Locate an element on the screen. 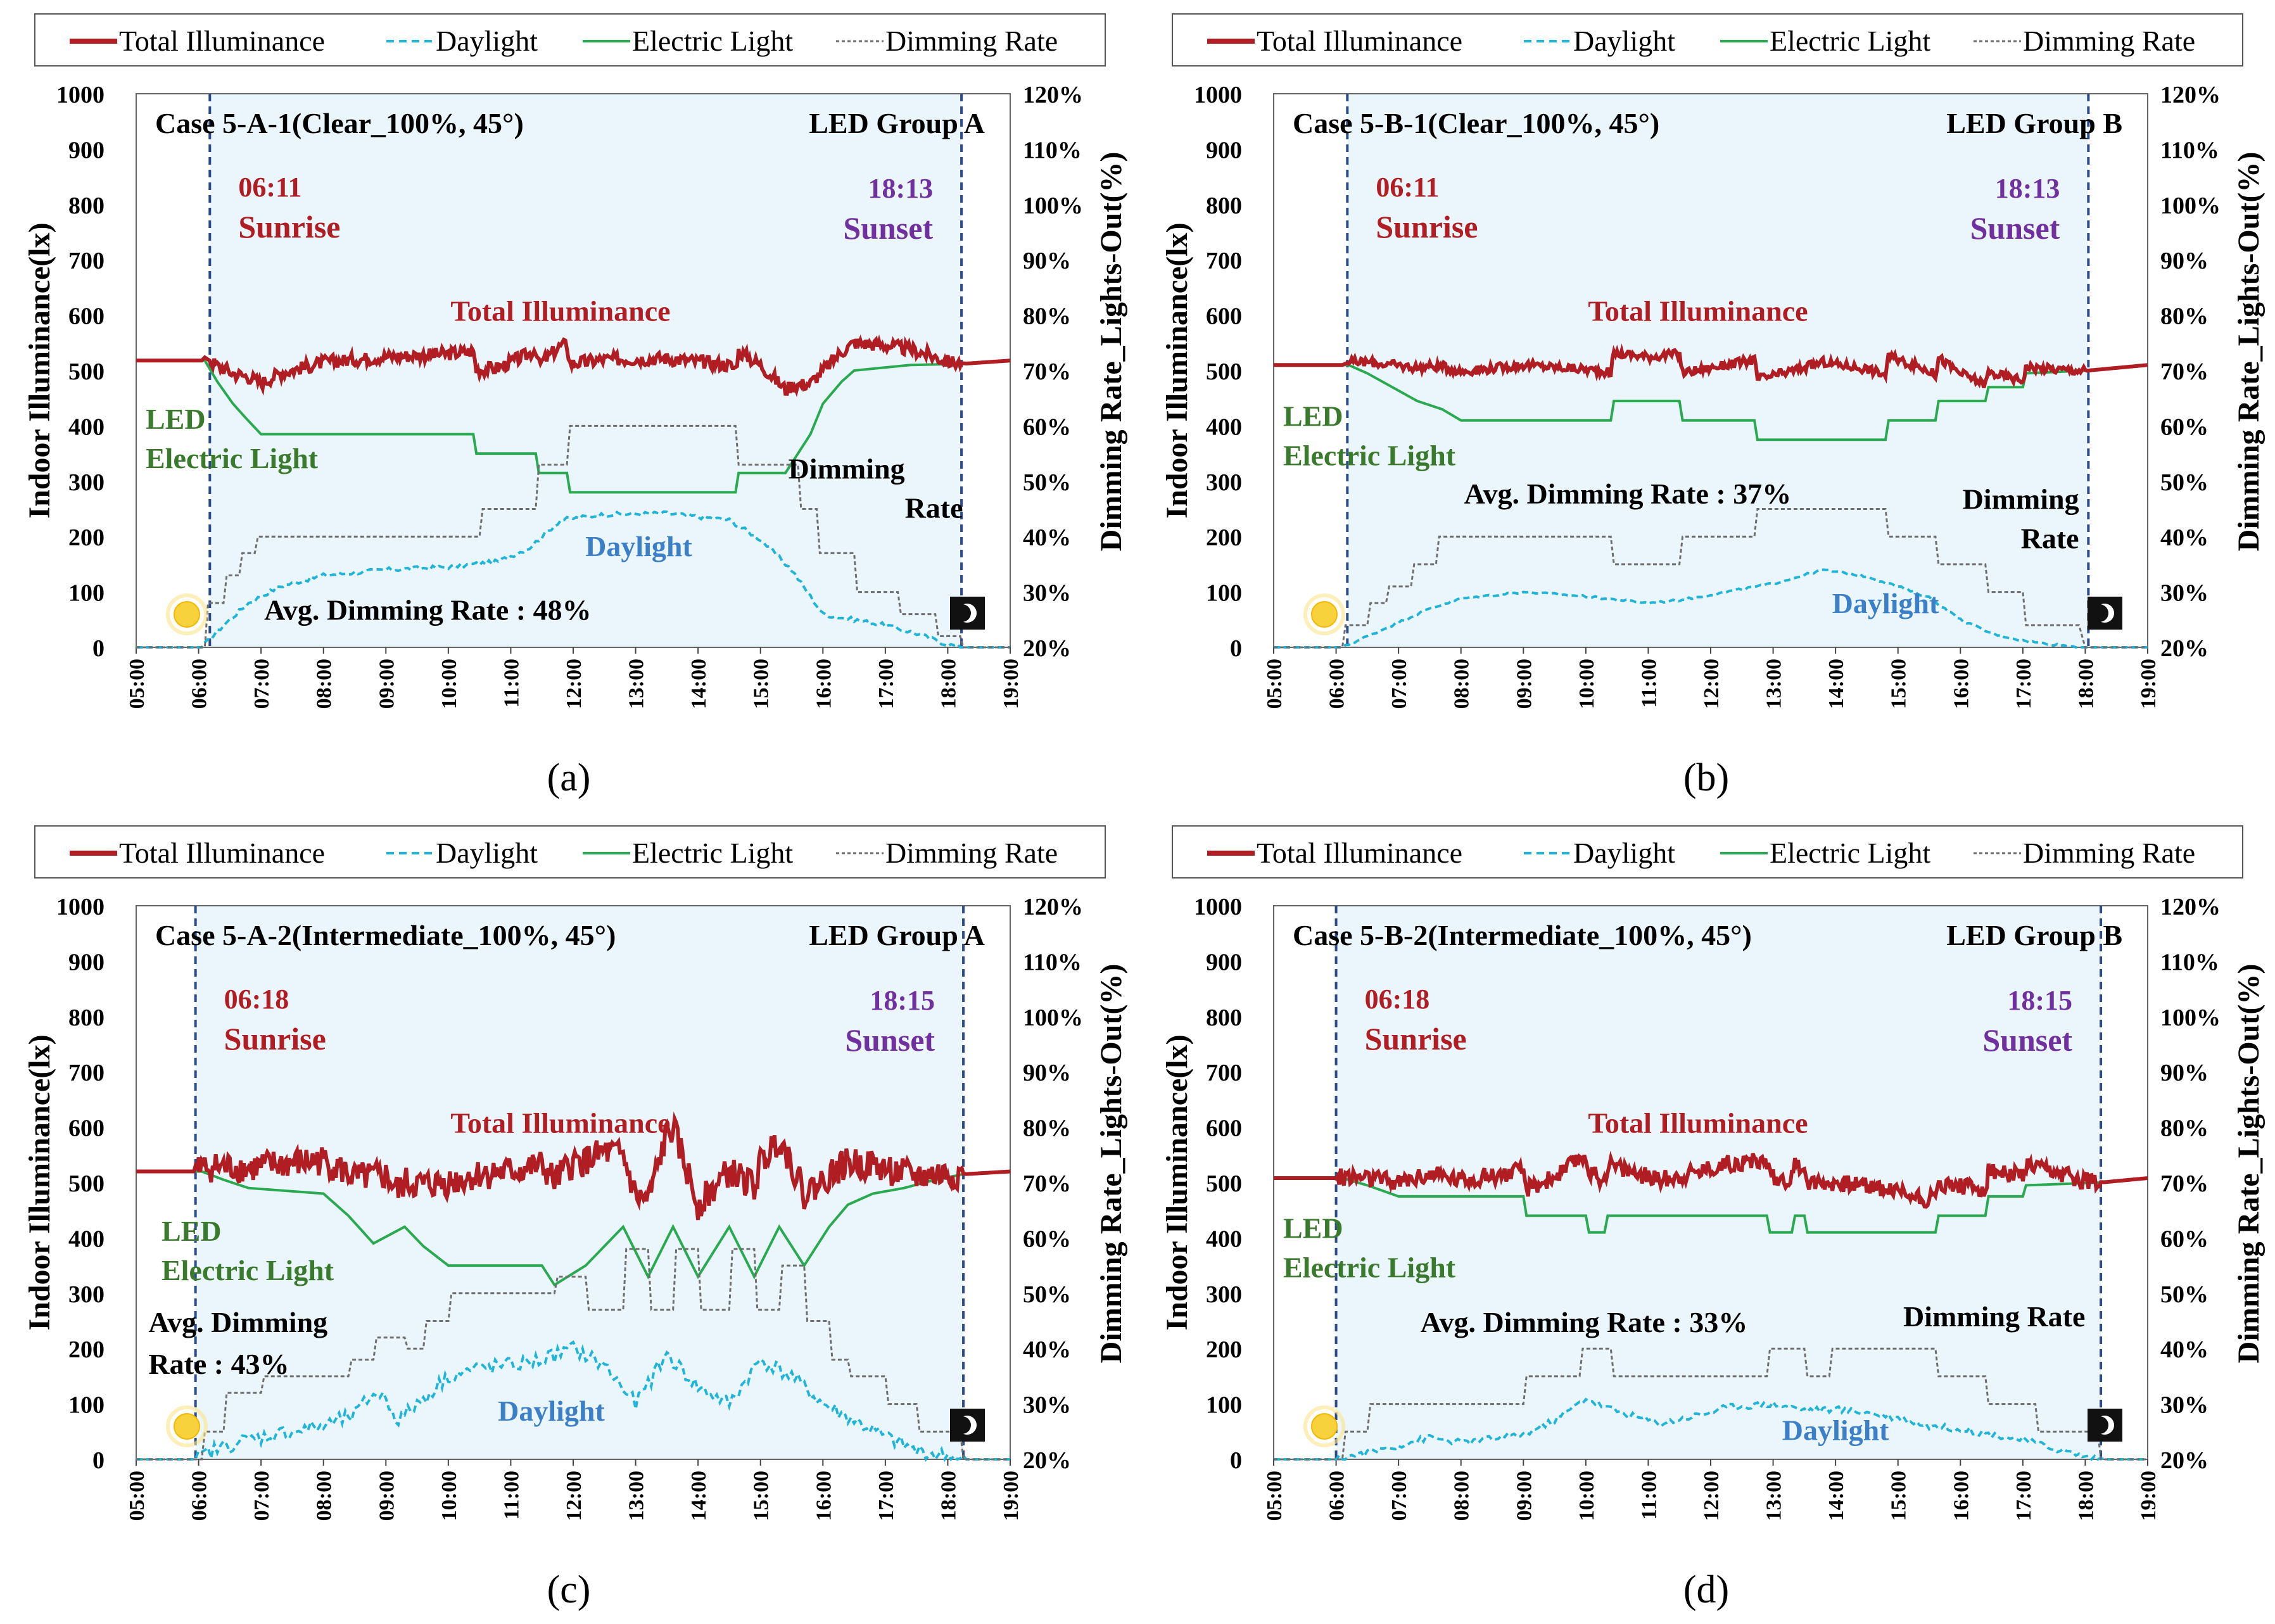 This screenshot has height=1624, width=2275. chart-title: Case 5-B-2(Intermediate_100%, 45°) is located at coordinates (1522, 935).